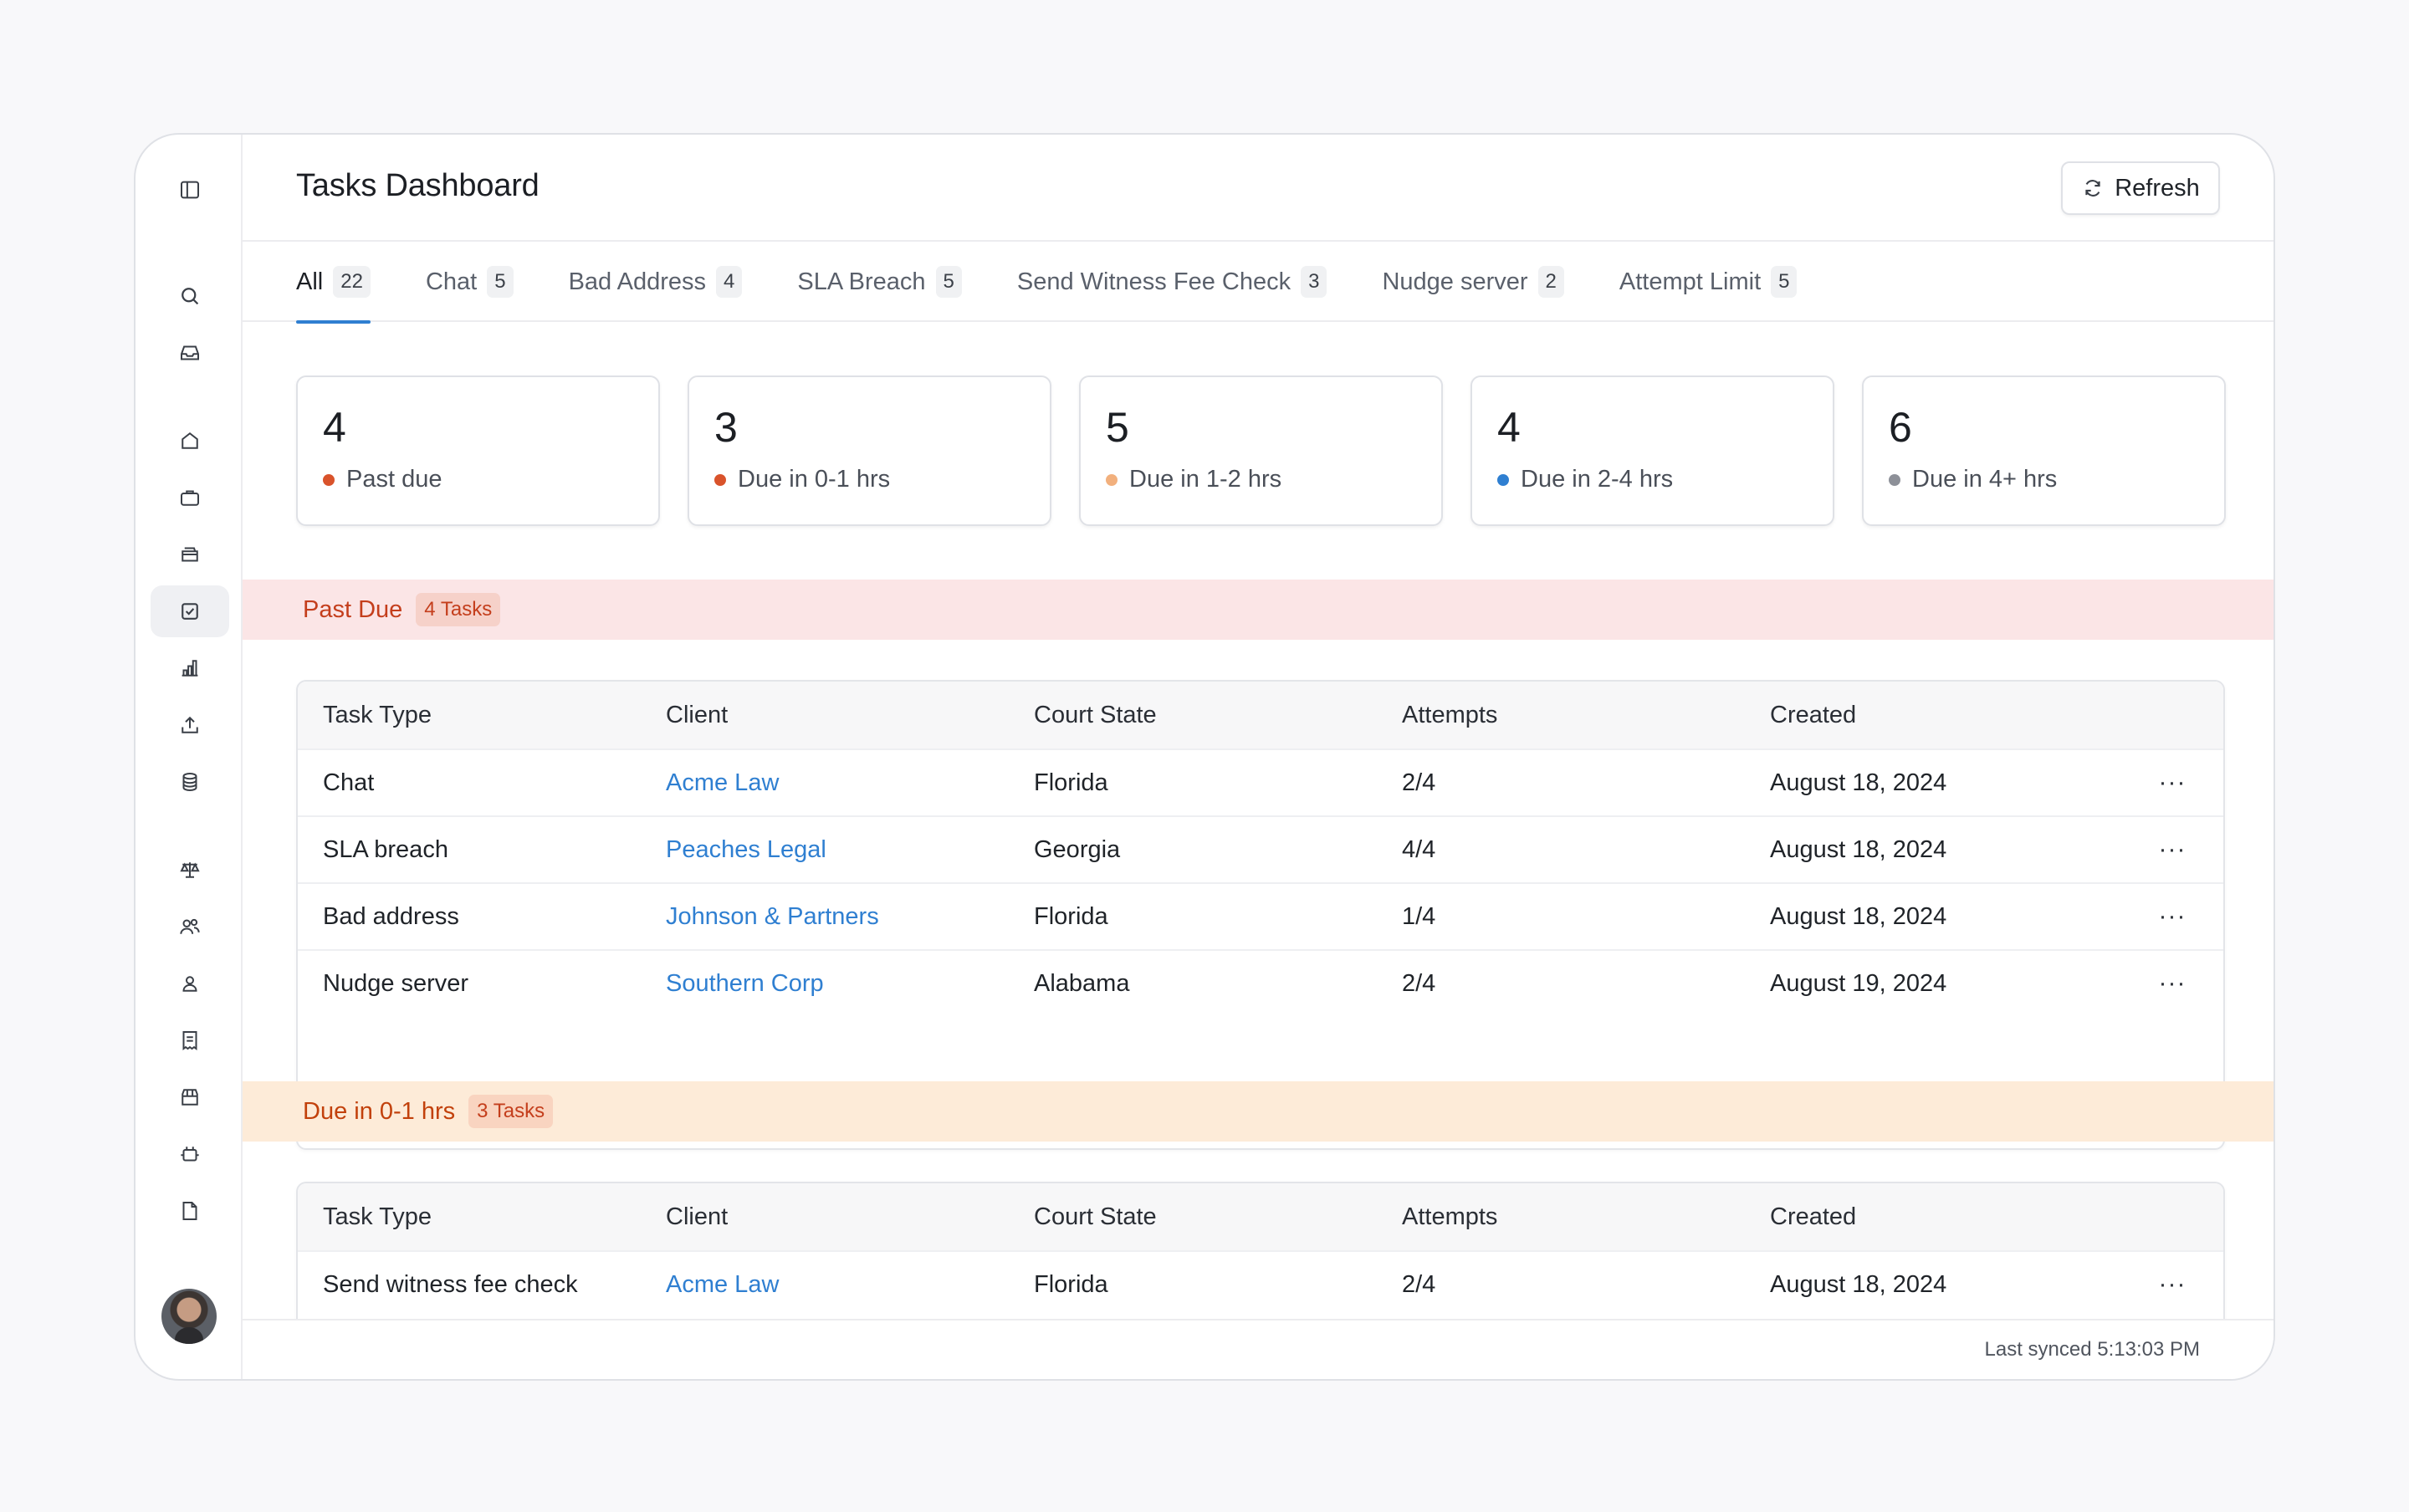 Image resolution: width=2409 pixels, height=1512 pixels. Describe the element at coordinates (190, 782) in the screenshot. I see `database-icon` at that location.